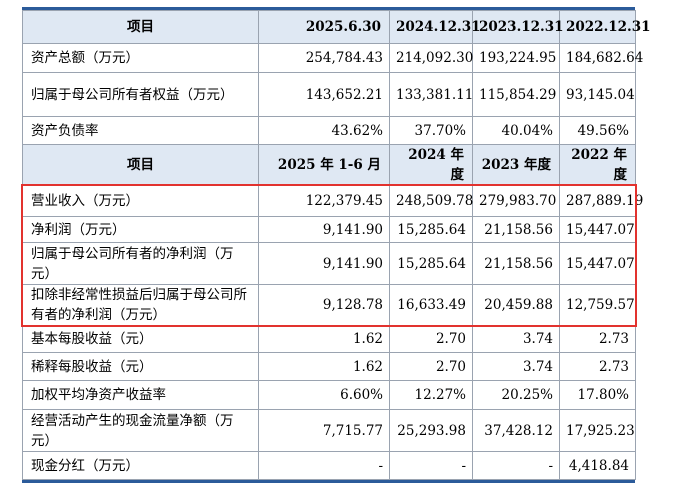 This screenshot has height=489, width=684. What do you see at coordinates (140, 263) in the screenshot?
I see `row-label: 归属于母公司所有者的净利润（万元）` at bounding box center [140, 263].